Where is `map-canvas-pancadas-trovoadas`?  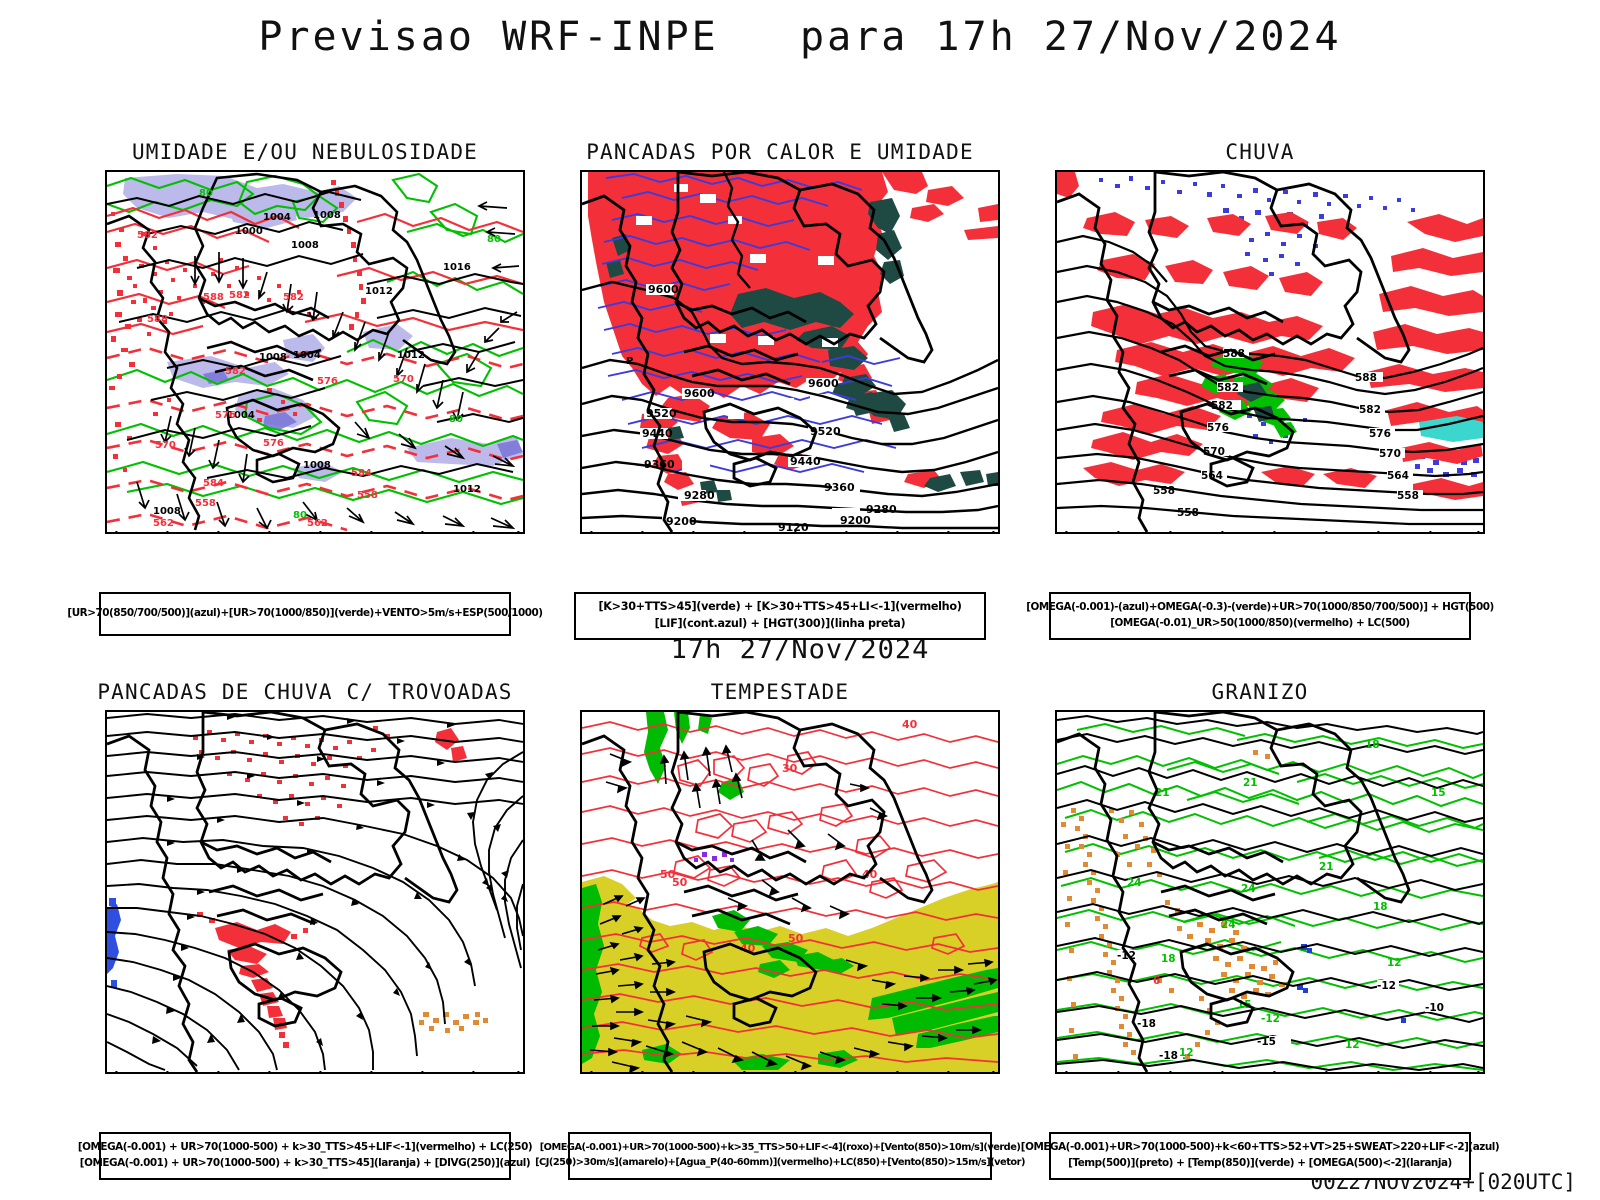 map-canvas-pancadas-trovoadas is located at coordinates (315, 892).